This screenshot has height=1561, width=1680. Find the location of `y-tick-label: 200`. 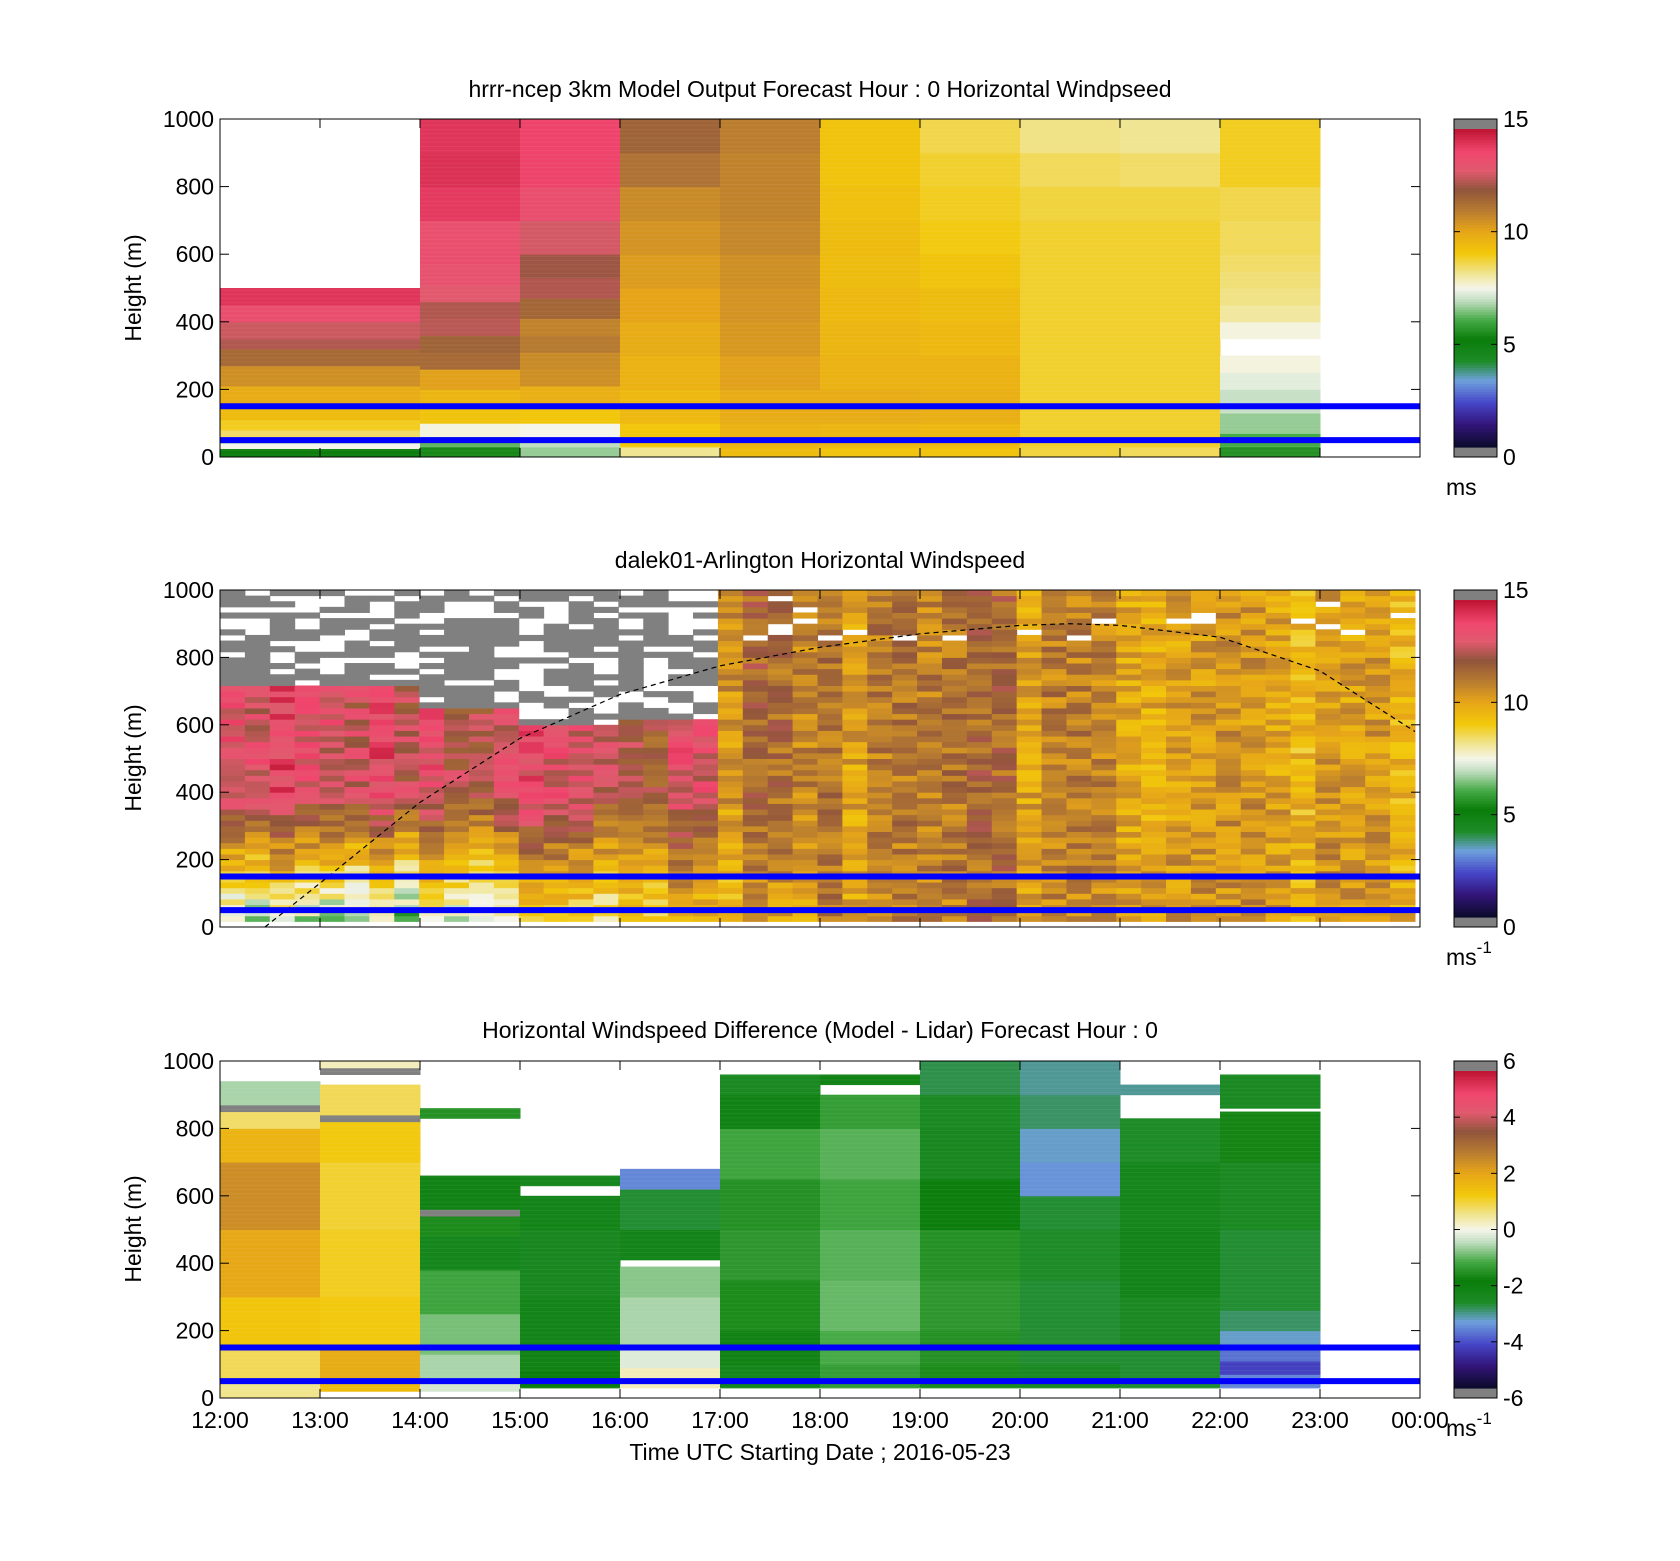

y-tick-label: 200 is located at coordinates (195, 1331).